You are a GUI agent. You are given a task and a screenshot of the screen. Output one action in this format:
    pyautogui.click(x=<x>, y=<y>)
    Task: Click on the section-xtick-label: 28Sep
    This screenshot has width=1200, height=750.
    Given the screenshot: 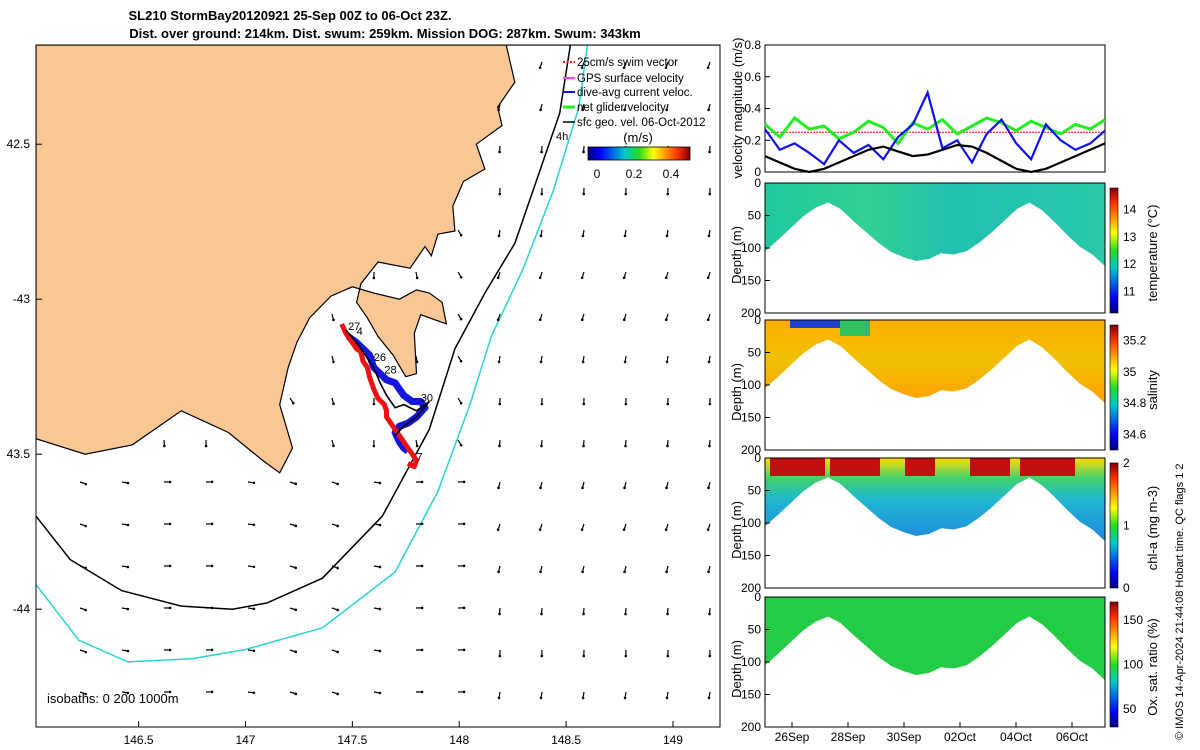 What is the action you would take?
    pyautogui.click(x=848, y=737)
    